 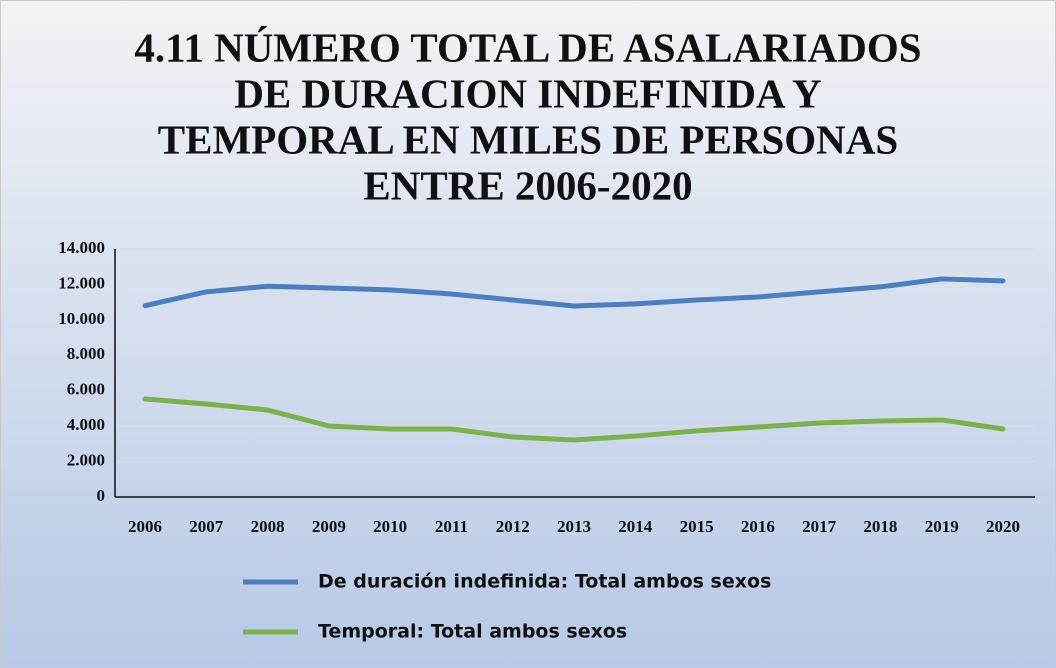 What do you see at coordinates (527, 47) in the screenshot?
I see `chart-title: 4.11 NÚMERO TOTAL DE ASALARIADOS` at bounding box center [527, 47].